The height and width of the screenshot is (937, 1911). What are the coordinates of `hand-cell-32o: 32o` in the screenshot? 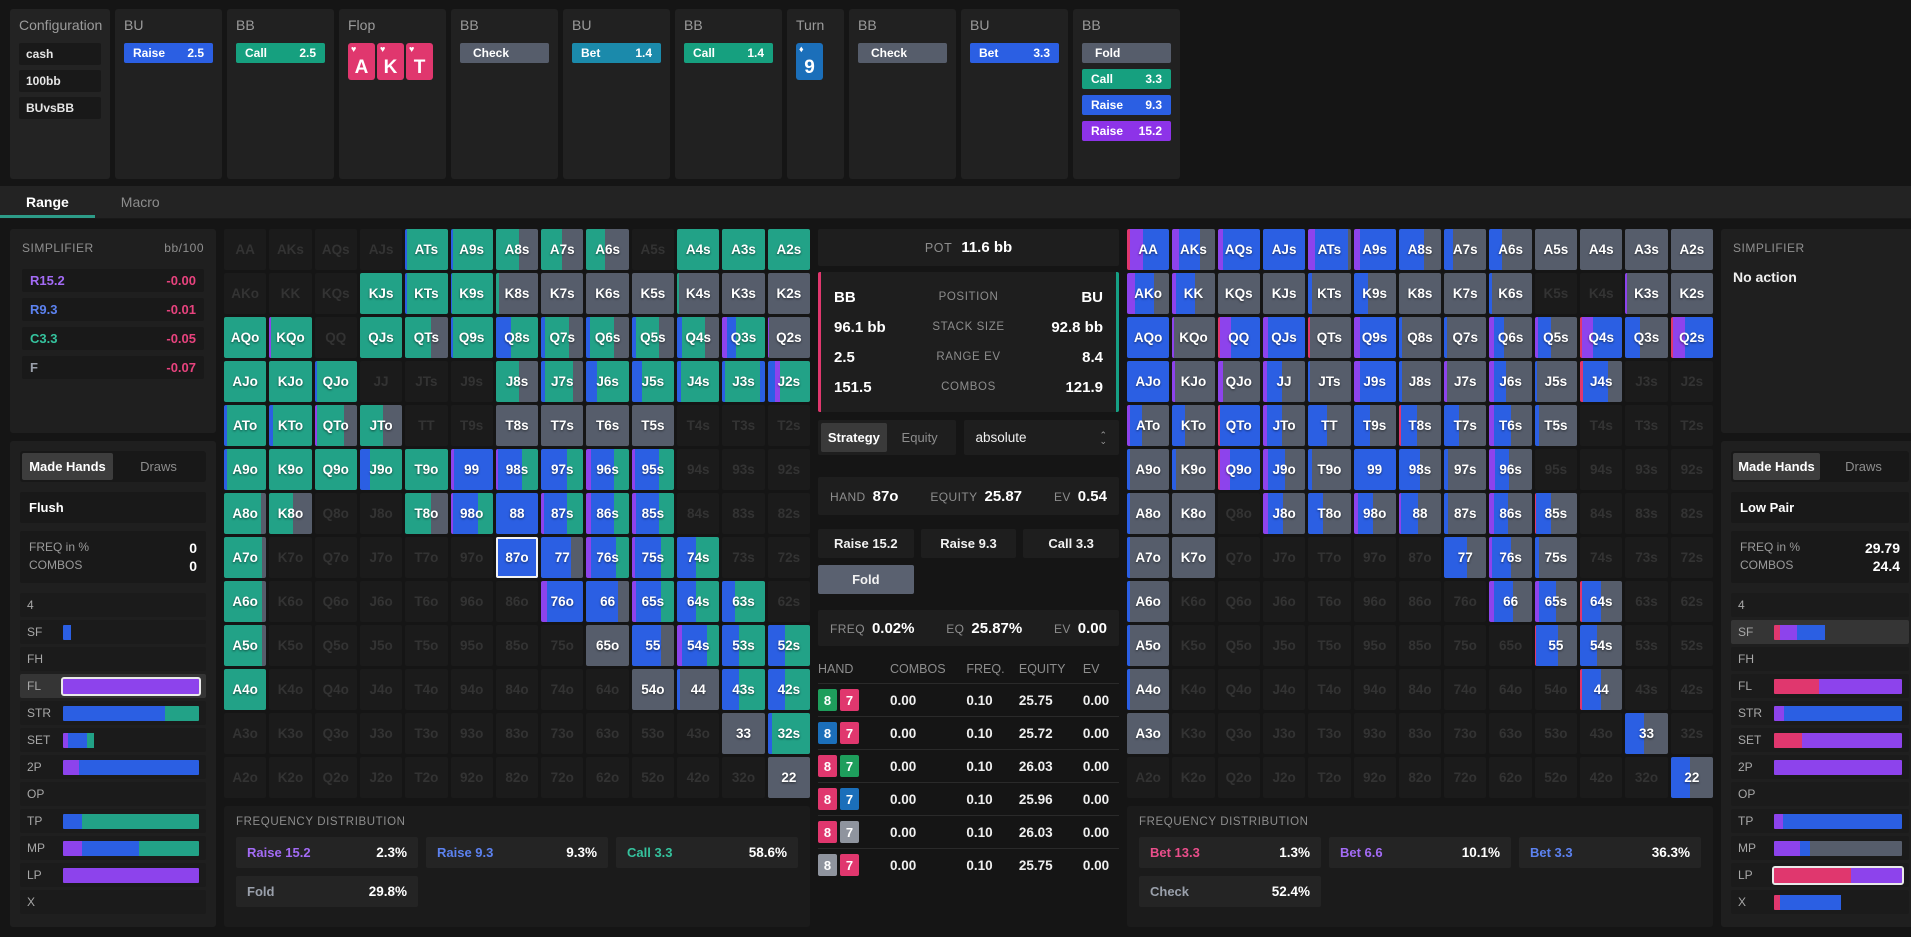 It's located at (743, 777).